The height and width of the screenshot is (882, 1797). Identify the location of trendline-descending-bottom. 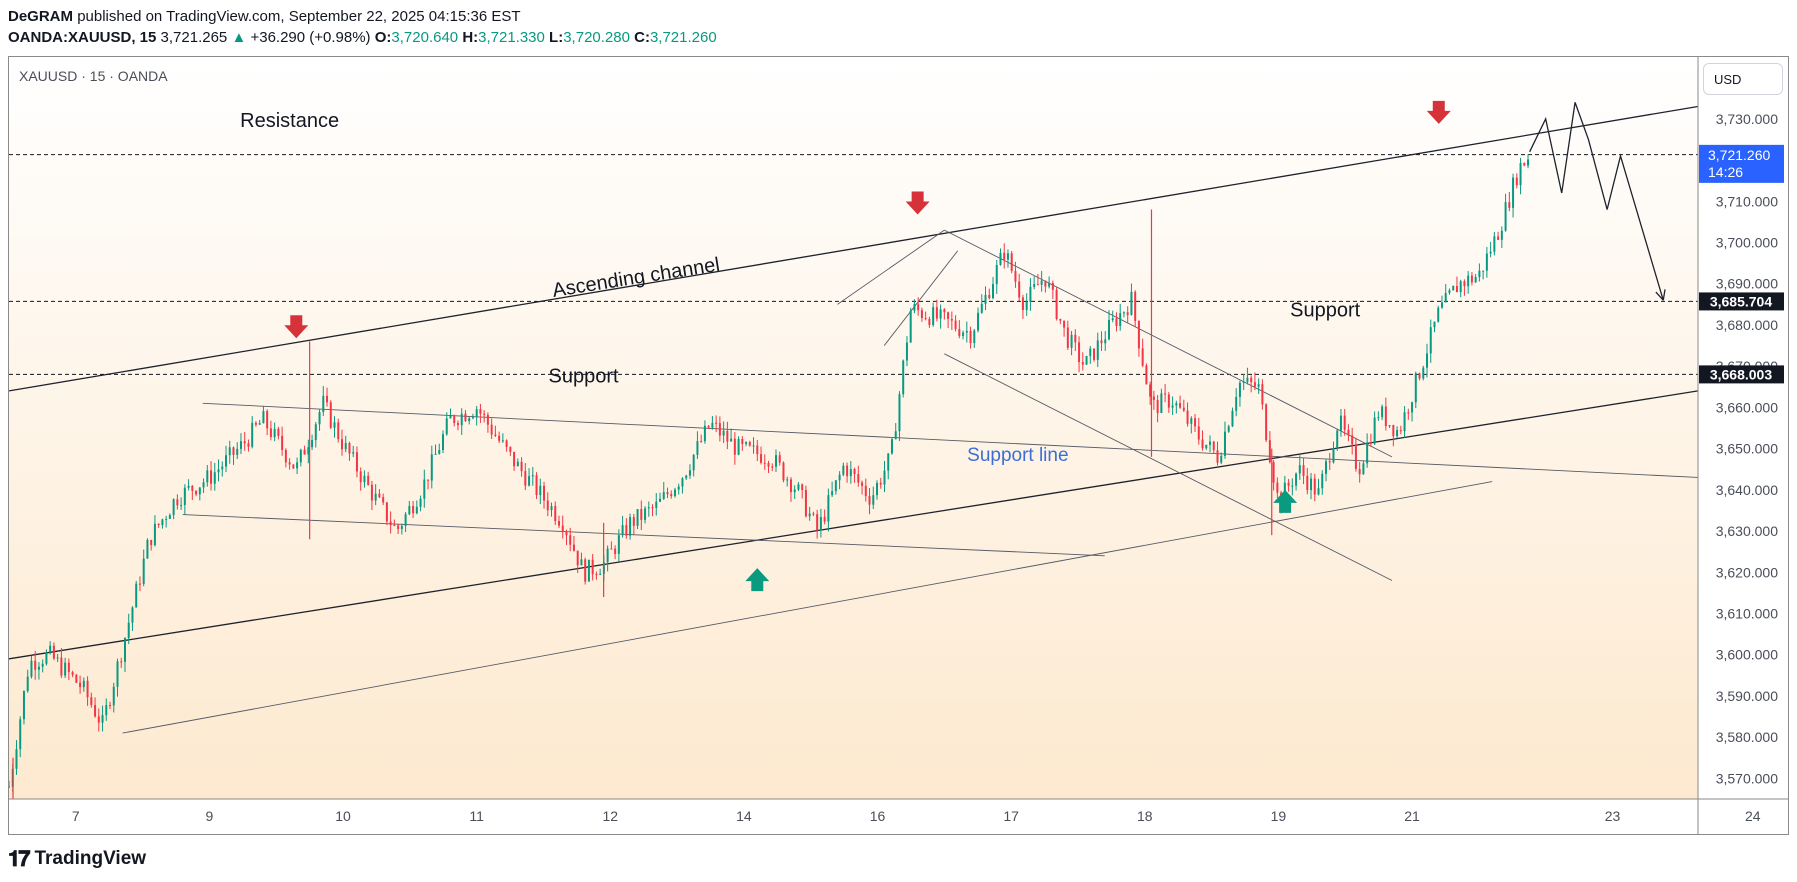
(1168, 467).